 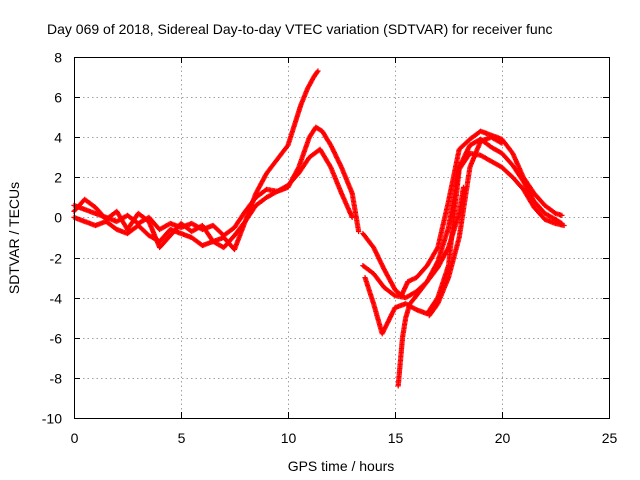 What do you see at coordinates (58, 98) in the screenshot?
I see `y-tick-label: 6` at bounding box center [58, 98].